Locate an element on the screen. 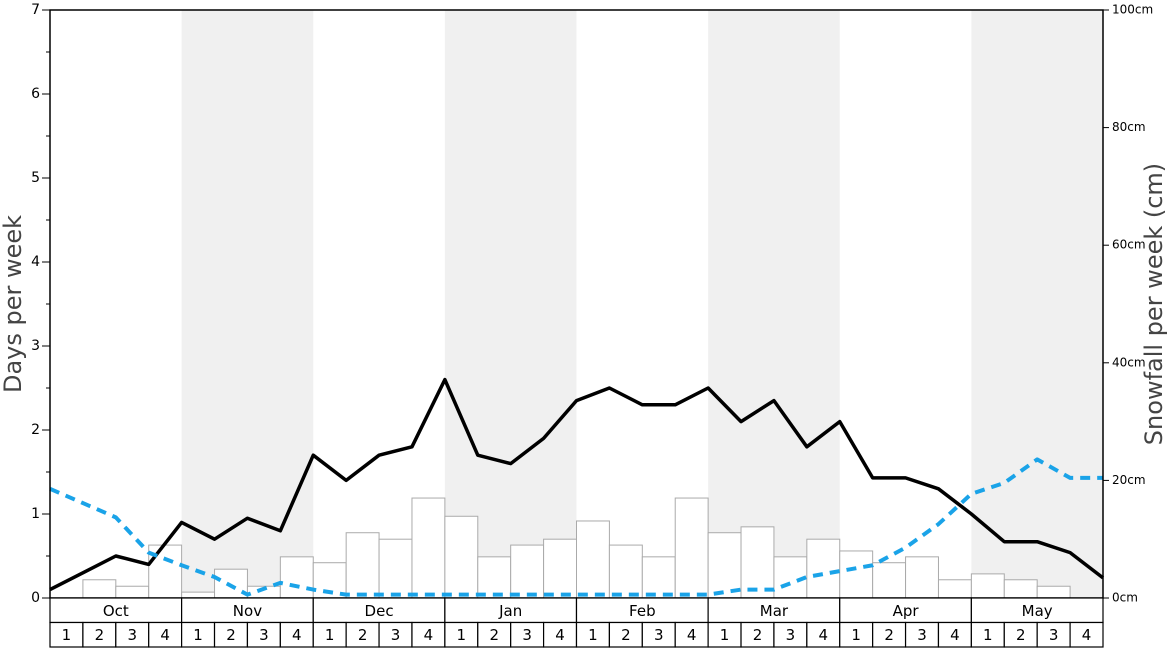 This screenshot has height=648, width=1168. y2-tick-label: 80cm is located at coordinates (1129, 127).